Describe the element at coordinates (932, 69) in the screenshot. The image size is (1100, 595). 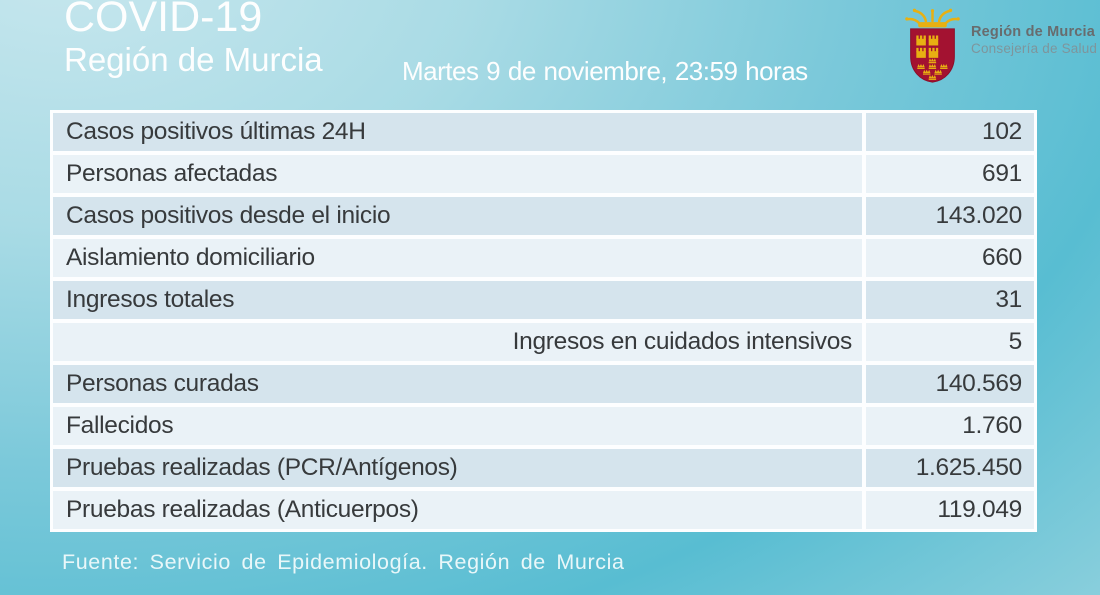
I see `mini-crowns-icons` at that location.